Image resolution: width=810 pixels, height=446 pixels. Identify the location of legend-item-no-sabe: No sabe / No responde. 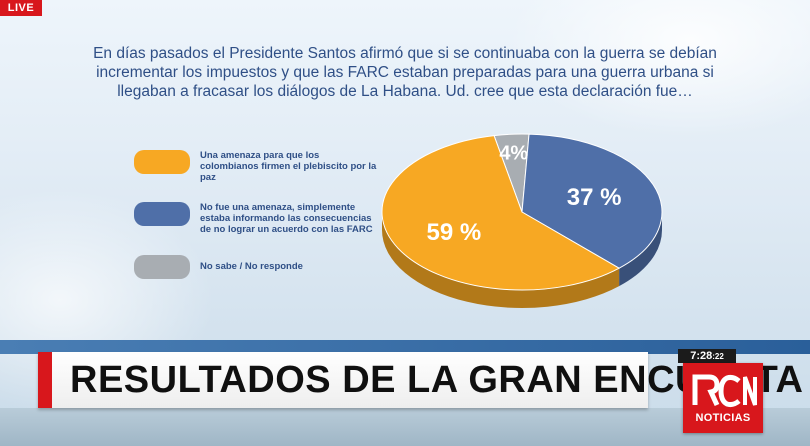
(257, 267).